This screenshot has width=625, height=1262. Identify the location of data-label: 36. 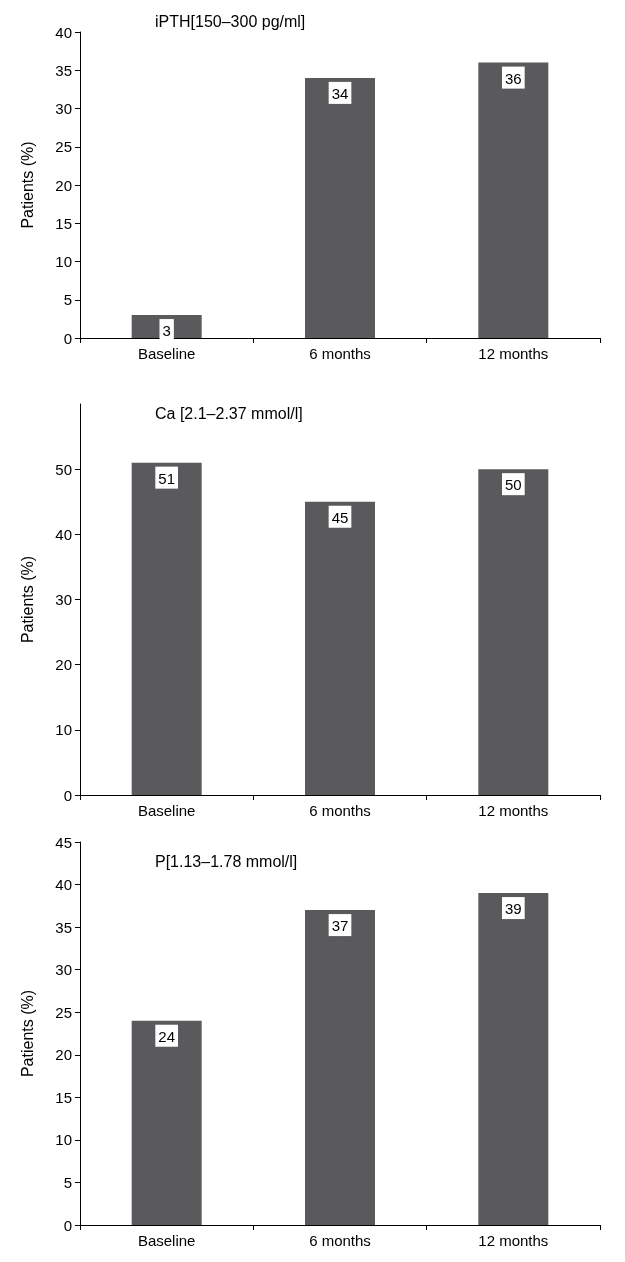
(513, 78).